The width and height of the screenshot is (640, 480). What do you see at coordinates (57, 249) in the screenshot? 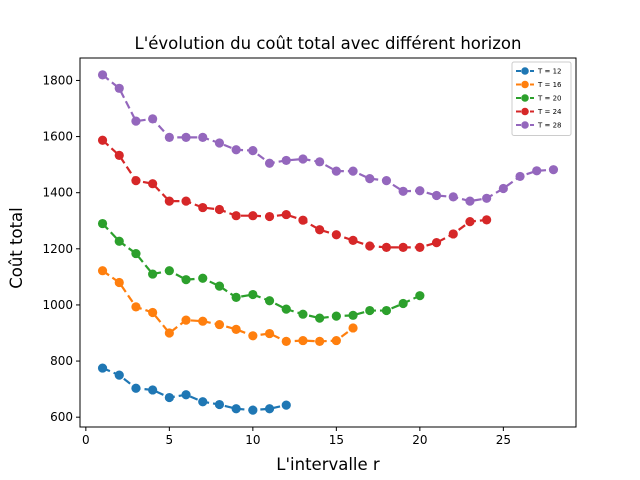
I see `y-tick-label: 1200` at bounding box center [57, 249].